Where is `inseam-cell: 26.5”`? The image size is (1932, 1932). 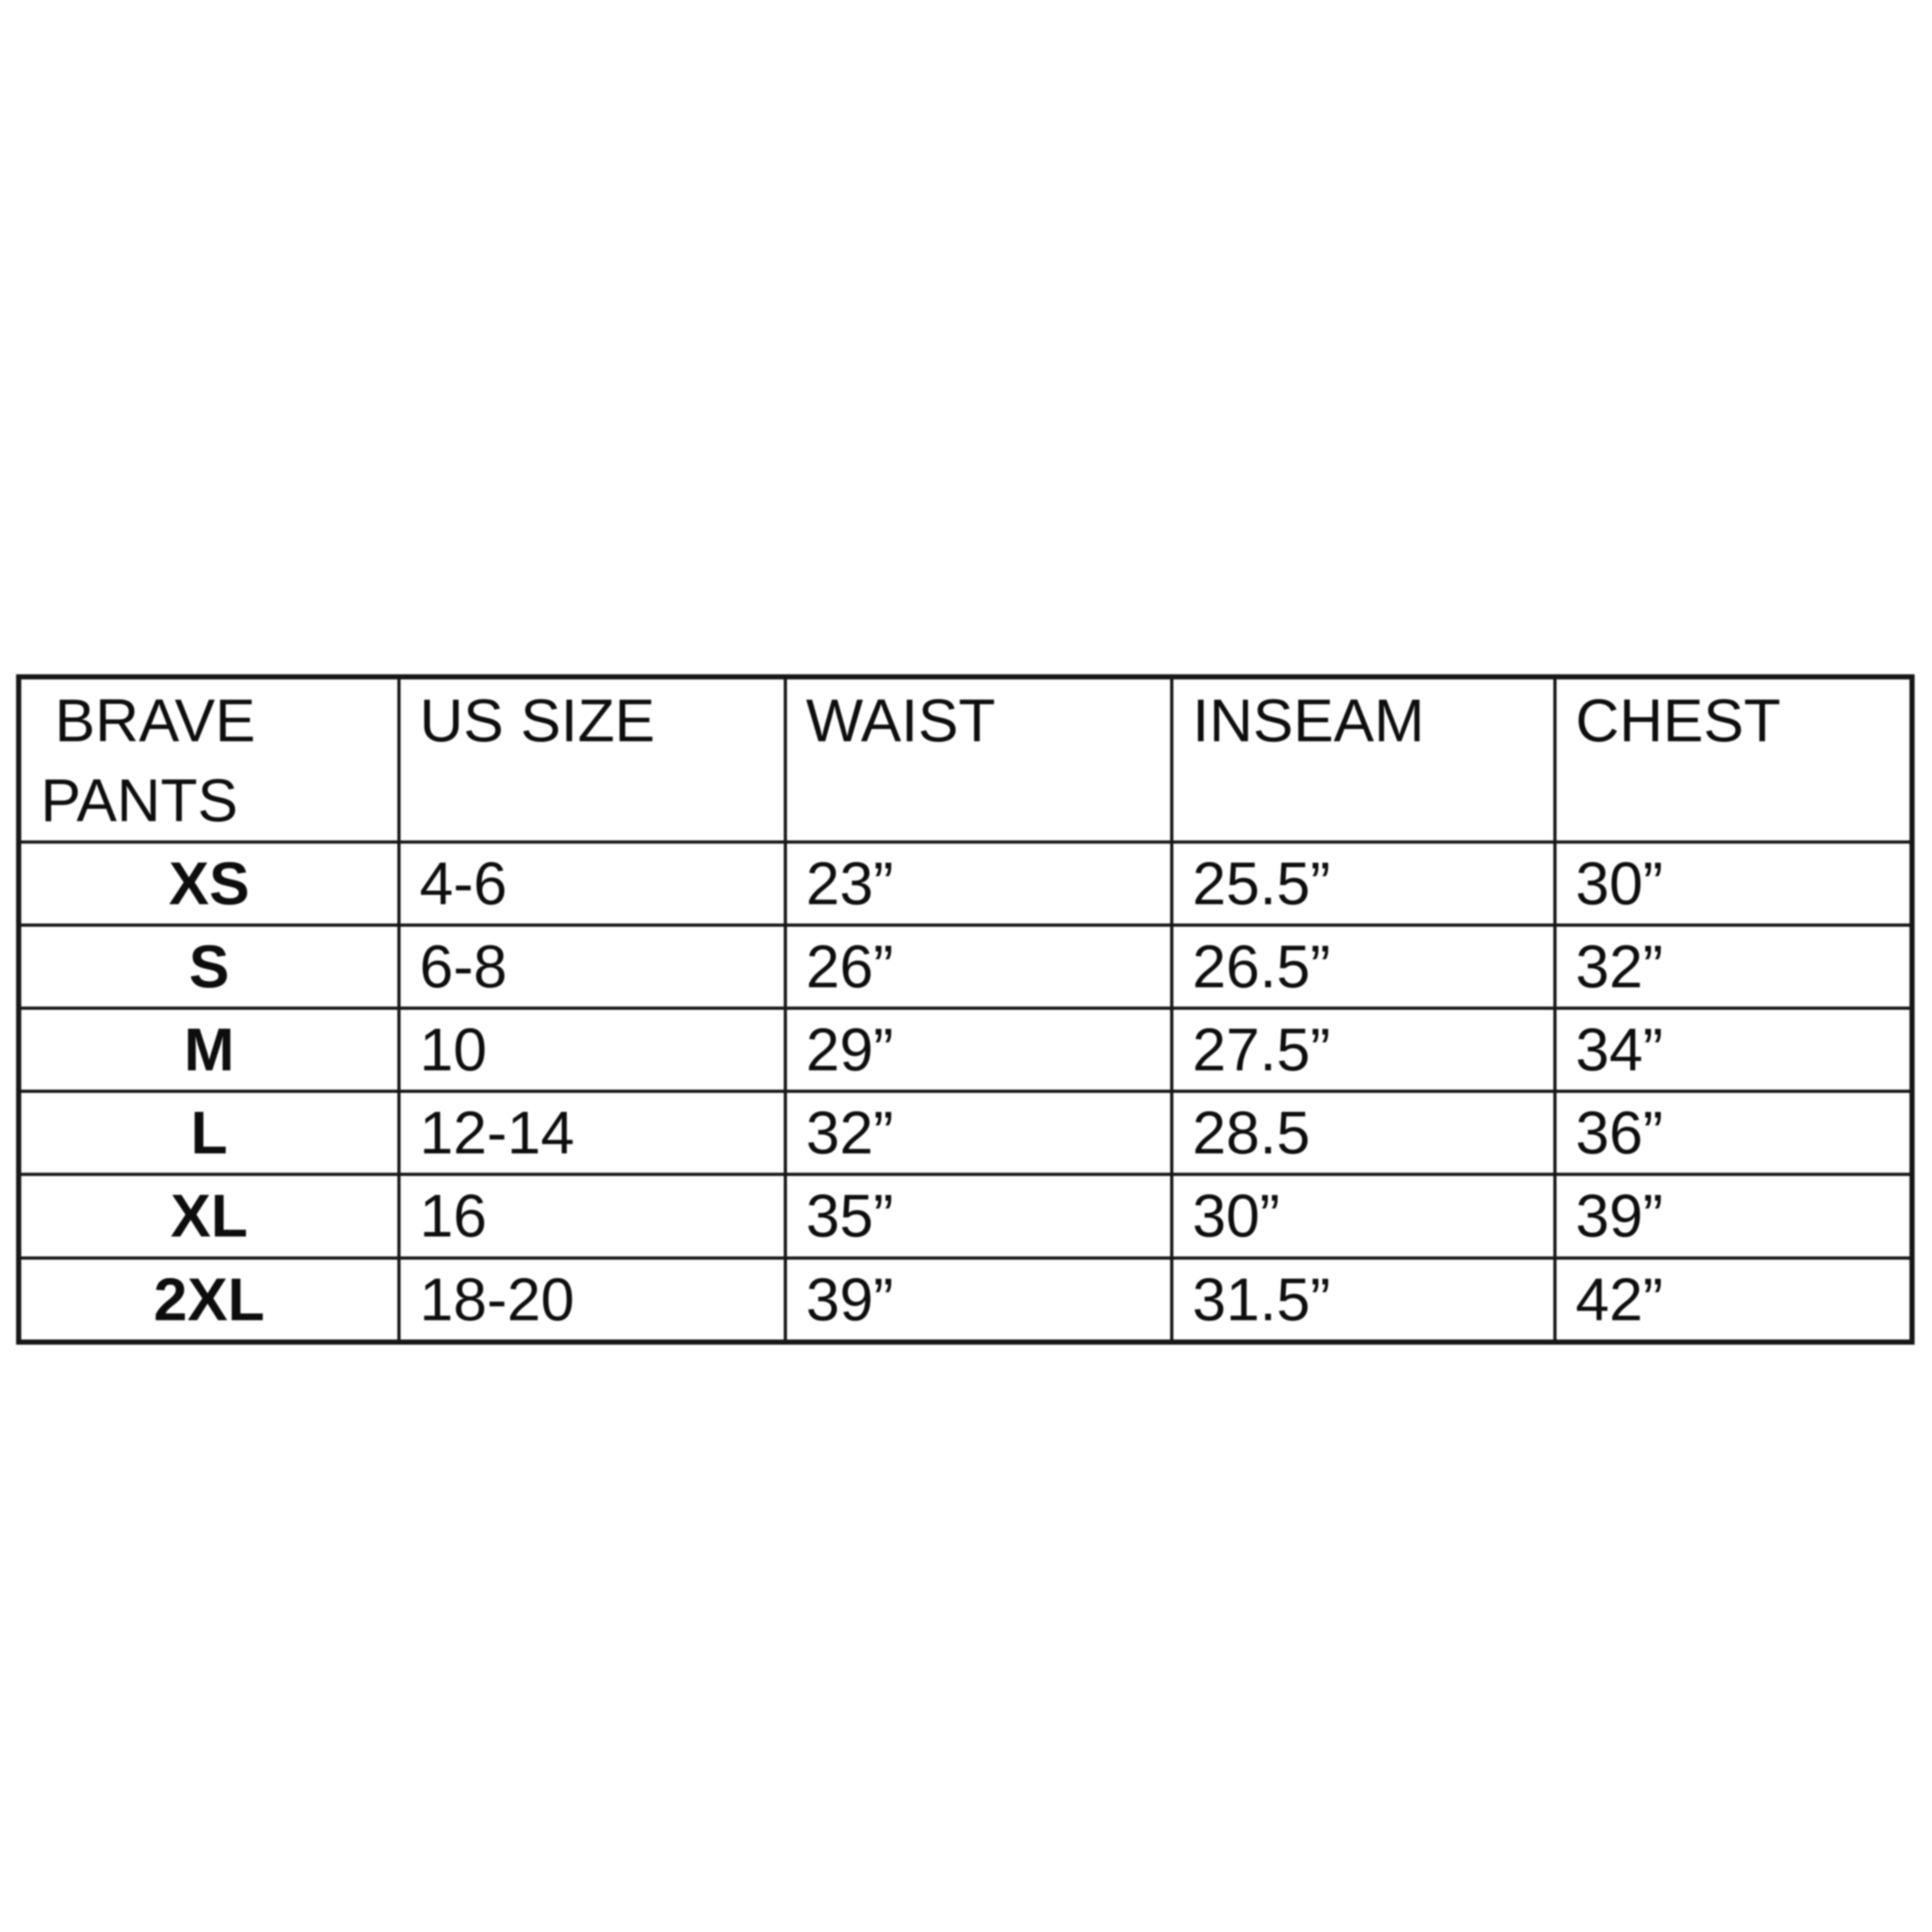
inseam-cell: 26.5” is located at coordinates (1364, 967).